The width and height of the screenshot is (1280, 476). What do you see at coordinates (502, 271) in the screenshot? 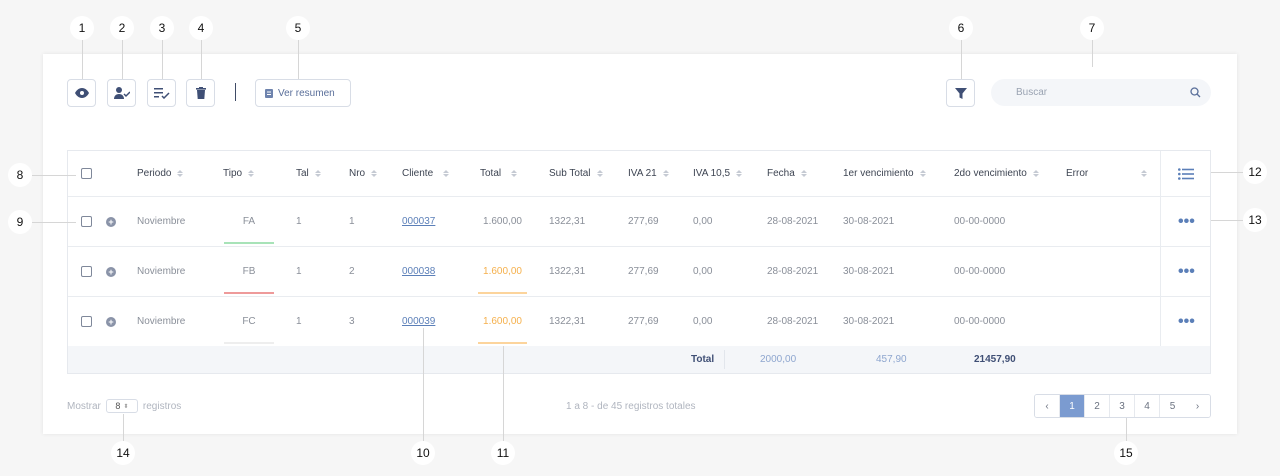
I see `cell-total: 1.600,00` at bounding box center [502, 271].